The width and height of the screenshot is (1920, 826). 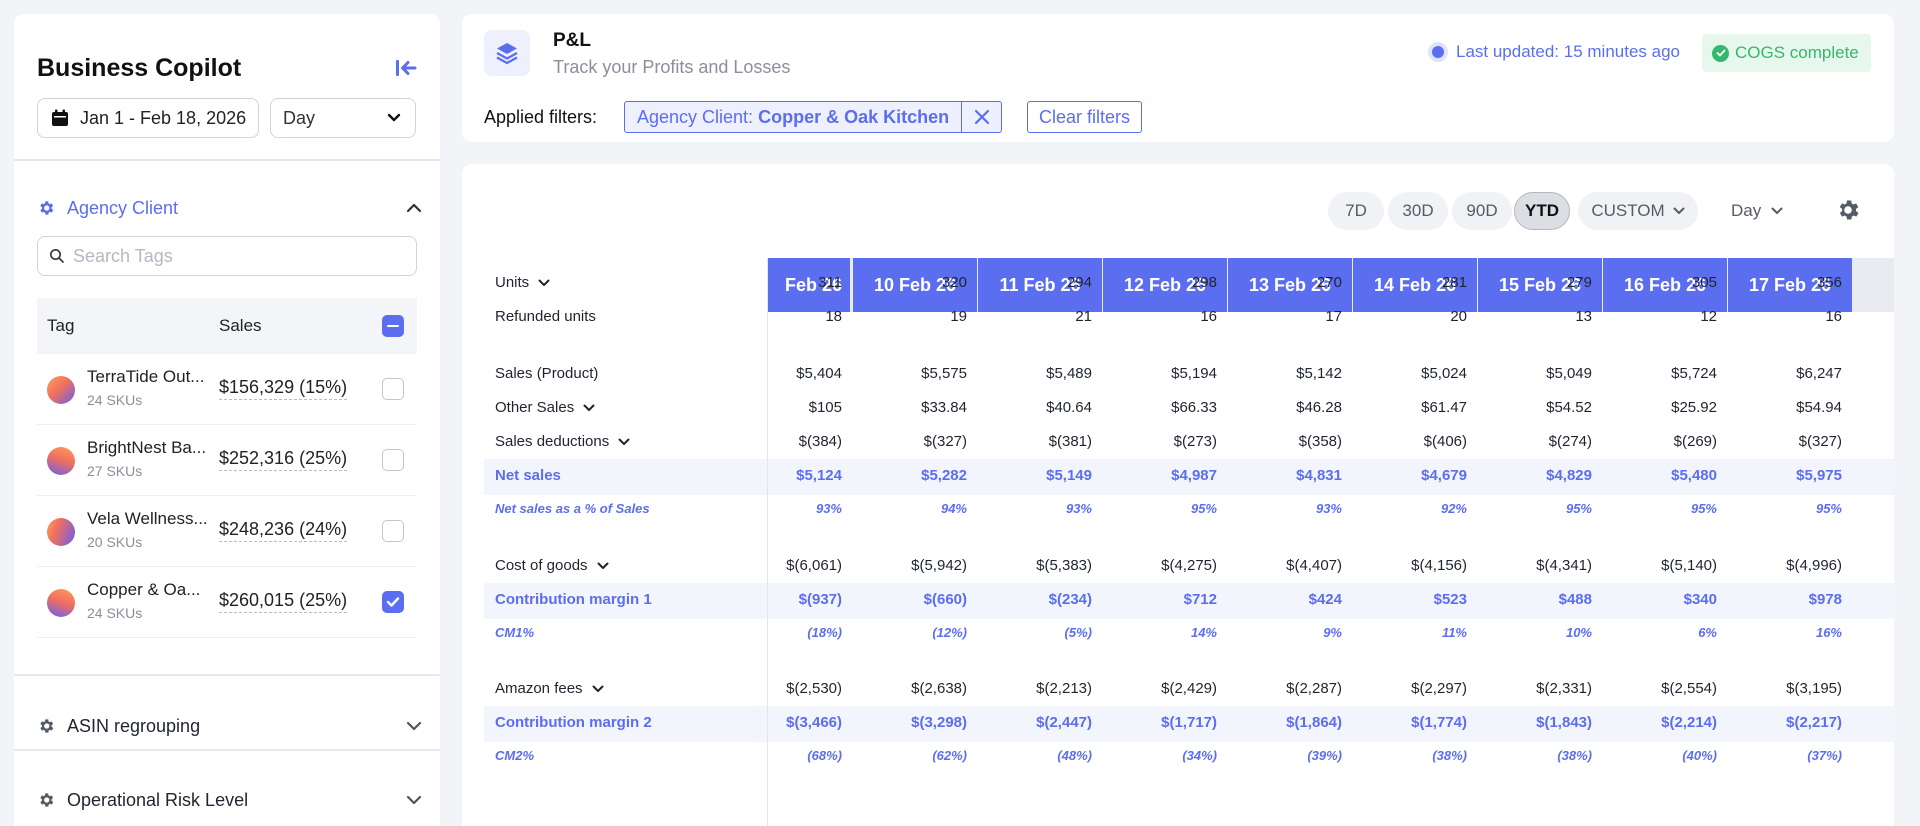 What do you see at coordinates (57, 256) in the screenshot?
I see `search-icon` at bounding box center [57, 256].